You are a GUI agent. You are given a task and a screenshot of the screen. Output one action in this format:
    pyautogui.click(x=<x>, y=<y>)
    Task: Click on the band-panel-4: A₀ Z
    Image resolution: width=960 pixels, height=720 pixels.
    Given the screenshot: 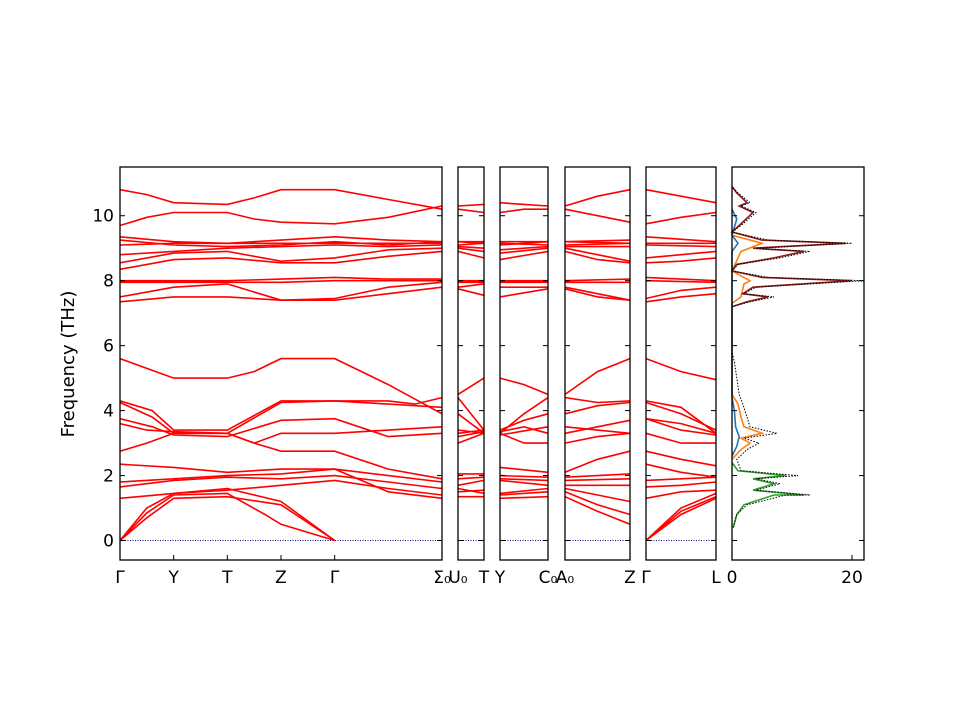 What is the action you would take?
    pyautogui.click(x=596, y=377)
    